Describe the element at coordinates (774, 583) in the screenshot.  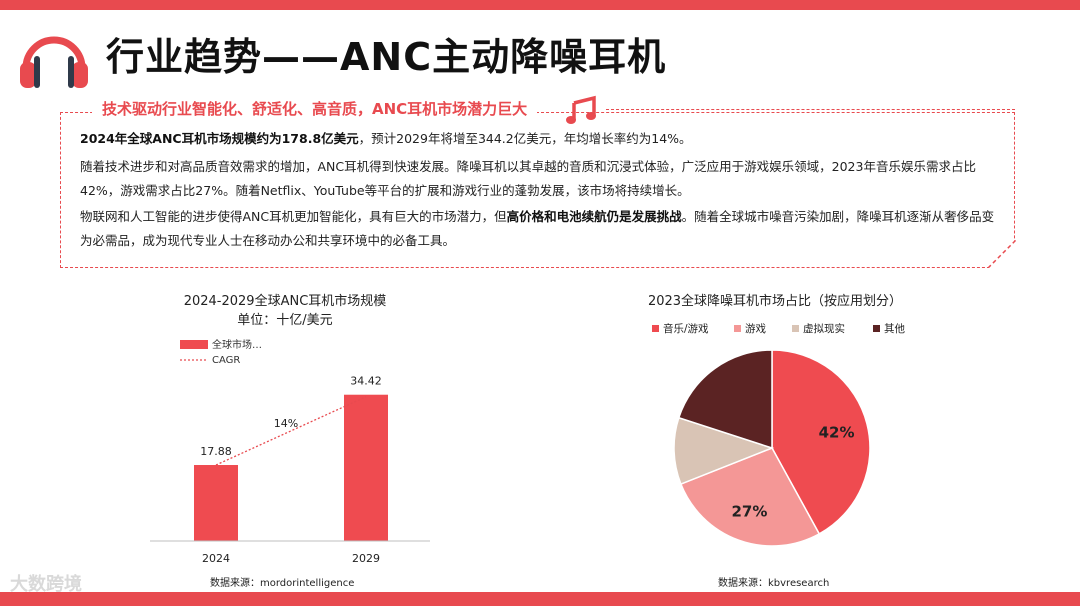
I see `pie-chart-source: 数据来源：kbvresearch` at that location.